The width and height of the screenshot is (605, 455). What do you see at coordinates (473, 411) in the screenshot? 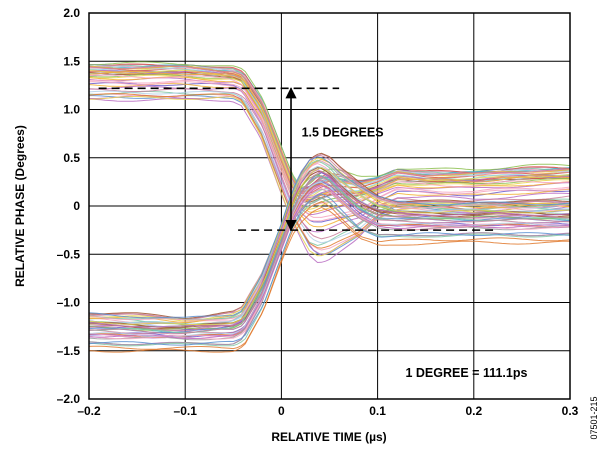
I see `x-tick-label: 0.2` at bounding box center [473, 411].